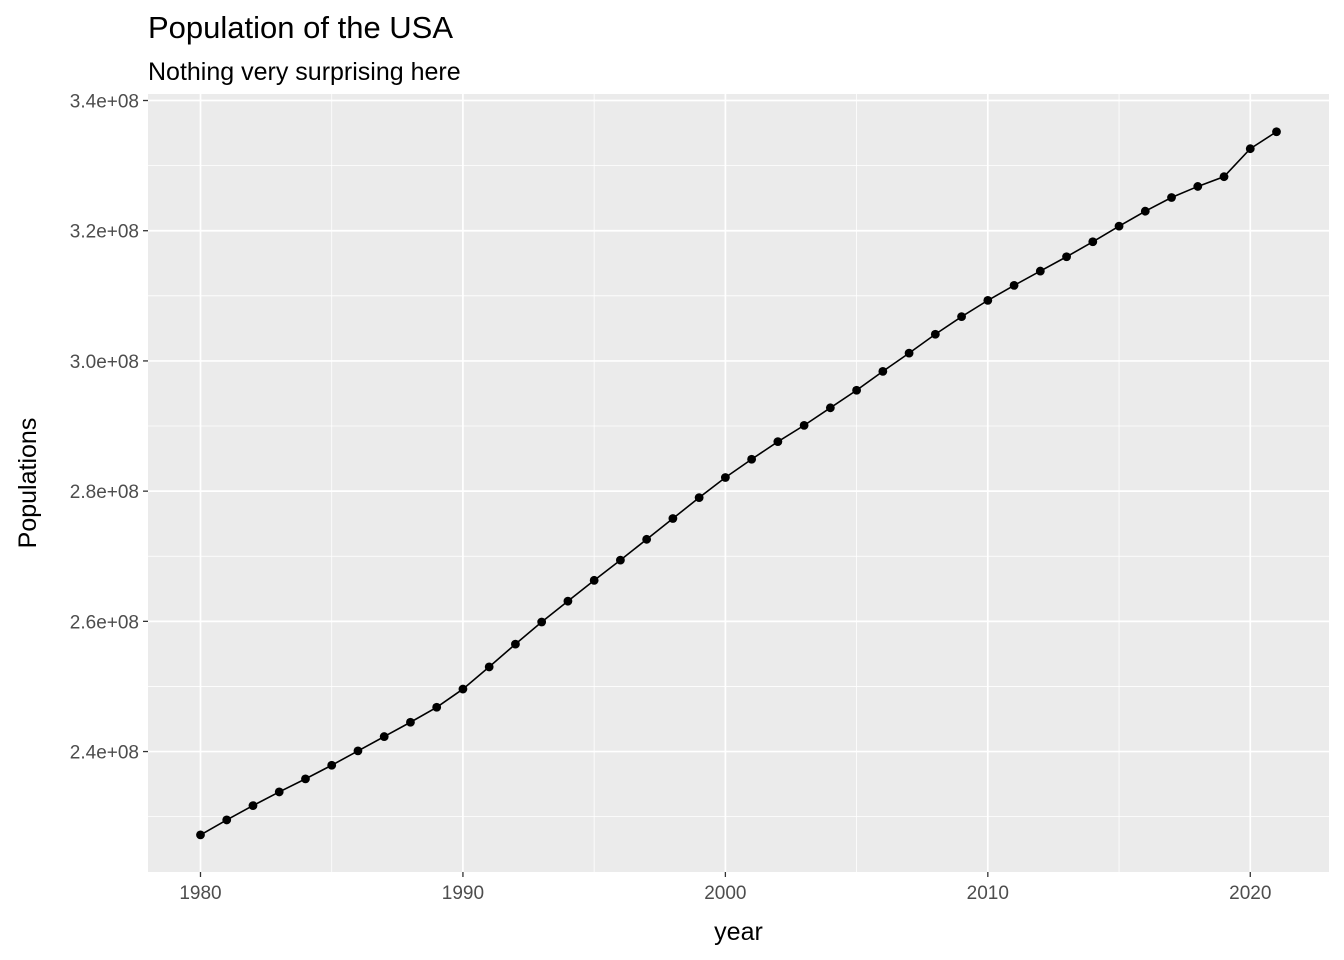 The height and width of the screenshot is (960, 1344). Describe the element at coordinates (200, 893) in the screenshot. I see `x-tick-label: 1980` at that location.